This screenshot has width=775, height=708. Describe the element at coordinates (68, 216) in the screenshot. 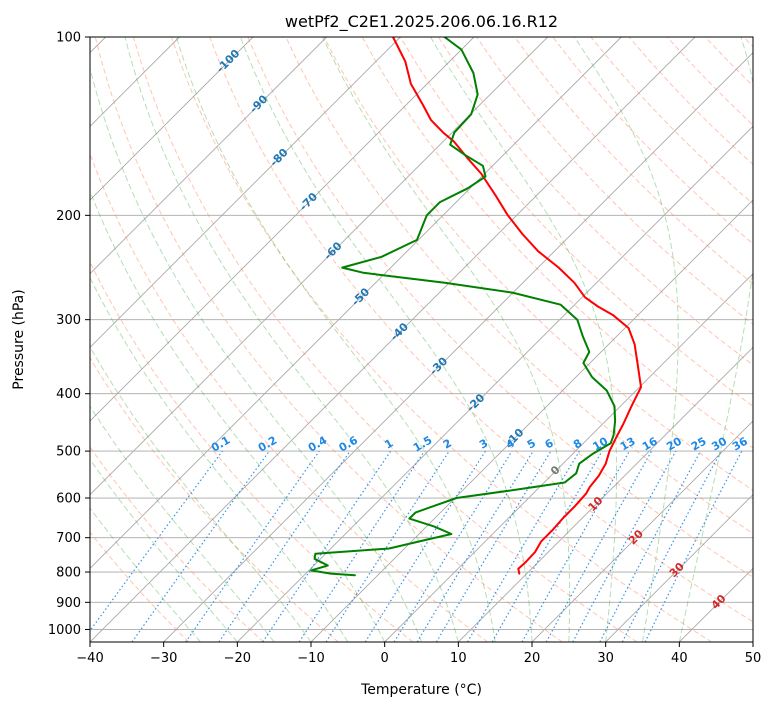

I see `y-tick-label: 200` at that location.